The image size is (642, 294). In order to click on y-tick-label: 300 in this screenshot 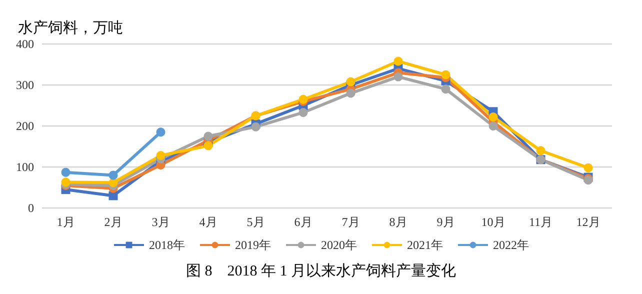, I will do `click(25, 85)`.